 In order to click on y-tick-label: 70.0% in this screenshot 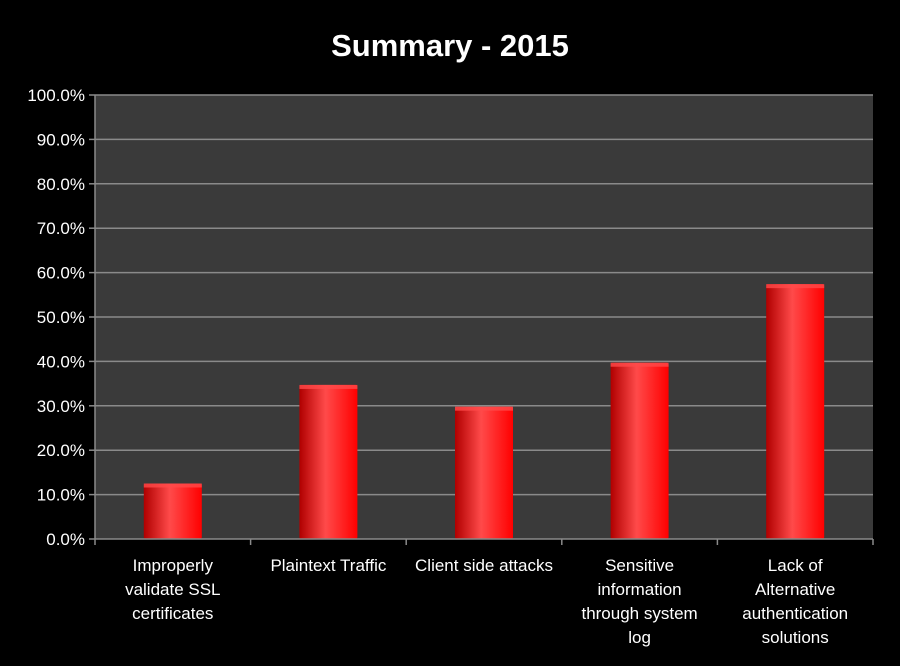, I will do `click(61, 228)`.